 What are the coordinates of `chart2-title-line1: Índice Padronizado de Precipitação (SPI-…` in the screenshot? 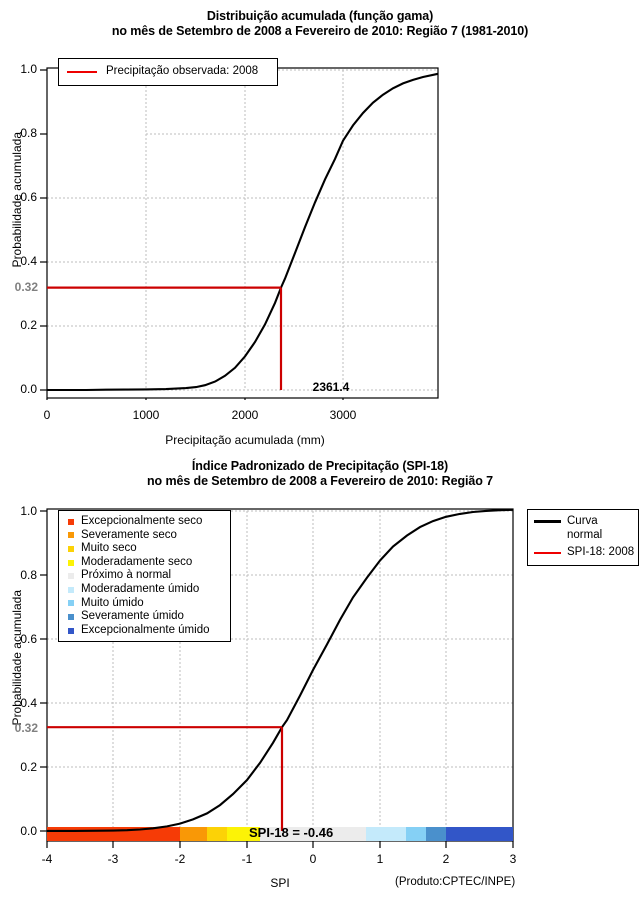 It's located at (320, 466).